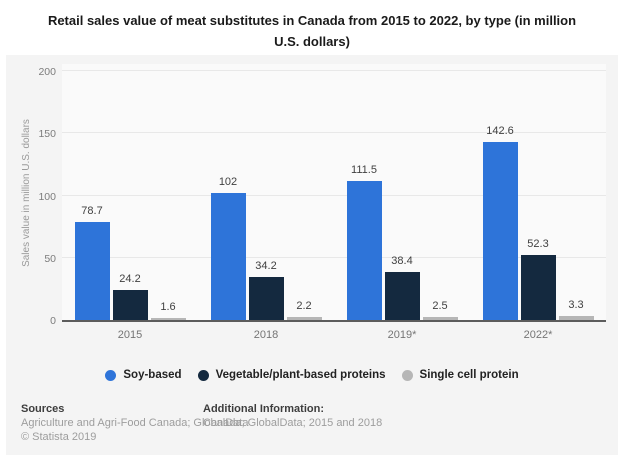  I want to click on x-axis-labels: 2015 2018 2019* 2022*, so click(334, 335).